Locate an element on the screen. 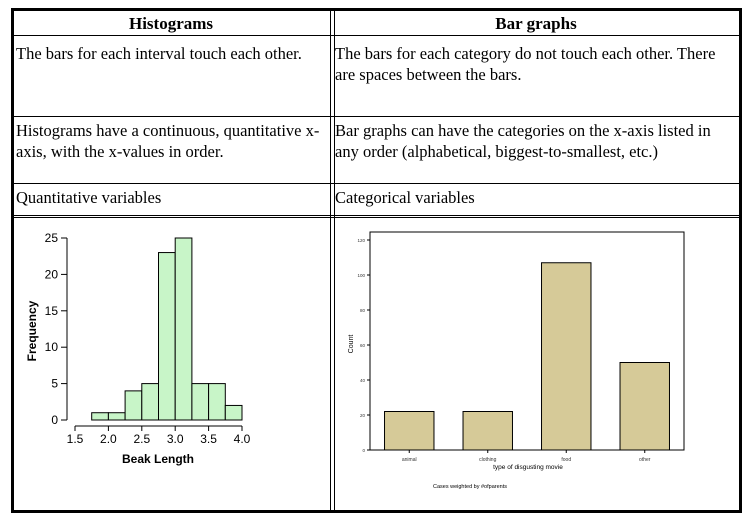 The height and width of the screenshot is (519, 756). header-histograms: Histograms is located at coordinates (171, 23).